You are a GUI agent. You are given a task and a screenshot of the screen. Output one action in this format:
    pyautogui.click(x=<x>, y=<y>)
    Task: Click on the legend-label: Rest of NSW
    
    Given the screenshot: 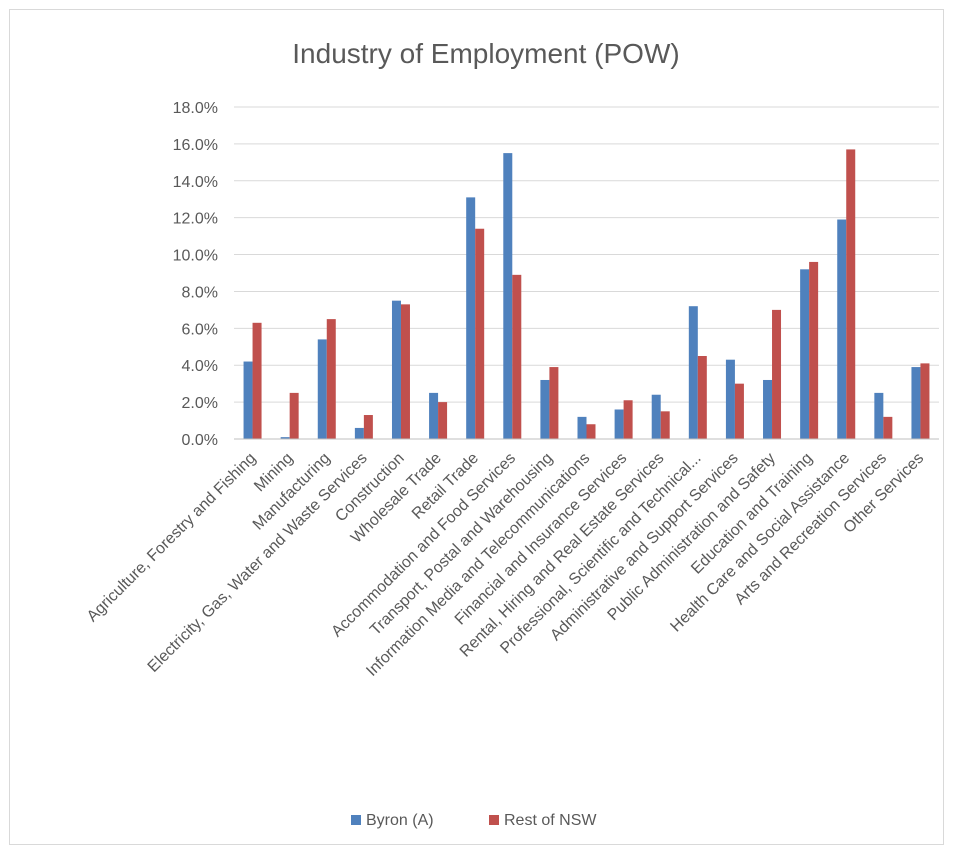 What is the action you would take?
    pyautogui.click(x=550, y=820)
    